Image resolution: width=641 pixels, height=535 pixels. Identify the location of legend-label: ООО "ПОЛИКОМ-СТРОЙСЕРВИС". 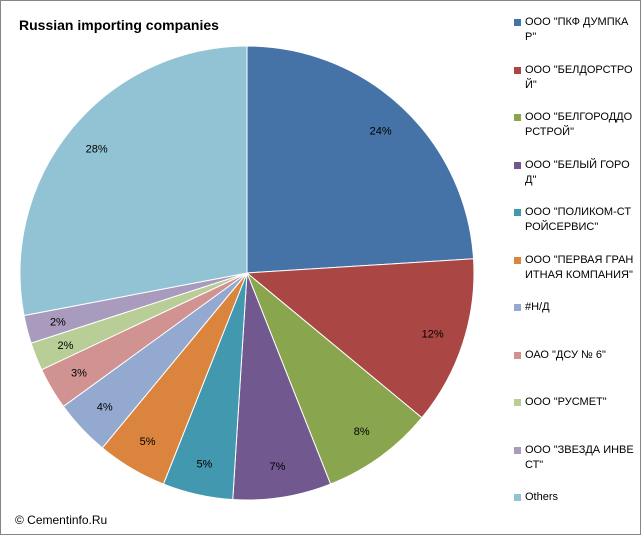
(578, 219).